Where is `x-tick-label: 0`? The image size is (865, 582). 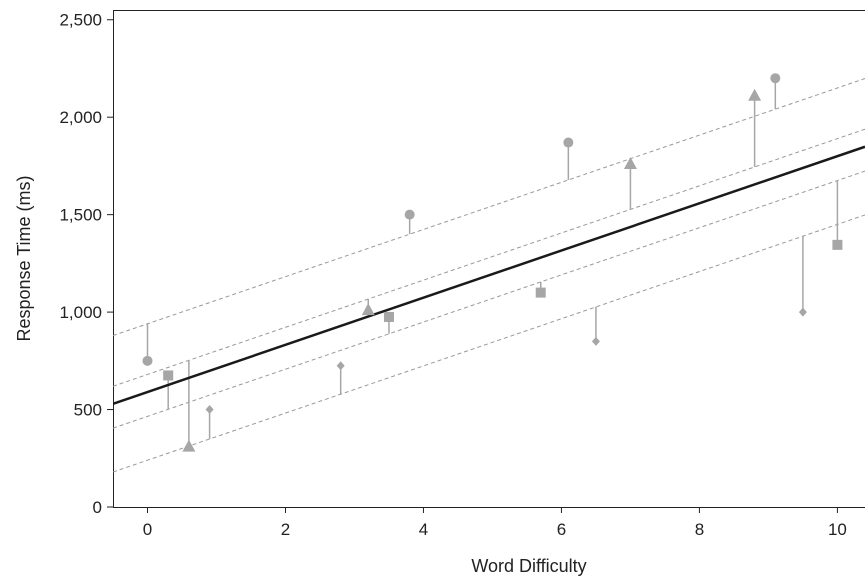 x-tick-label: 0 is located at coordinates (147, 529).